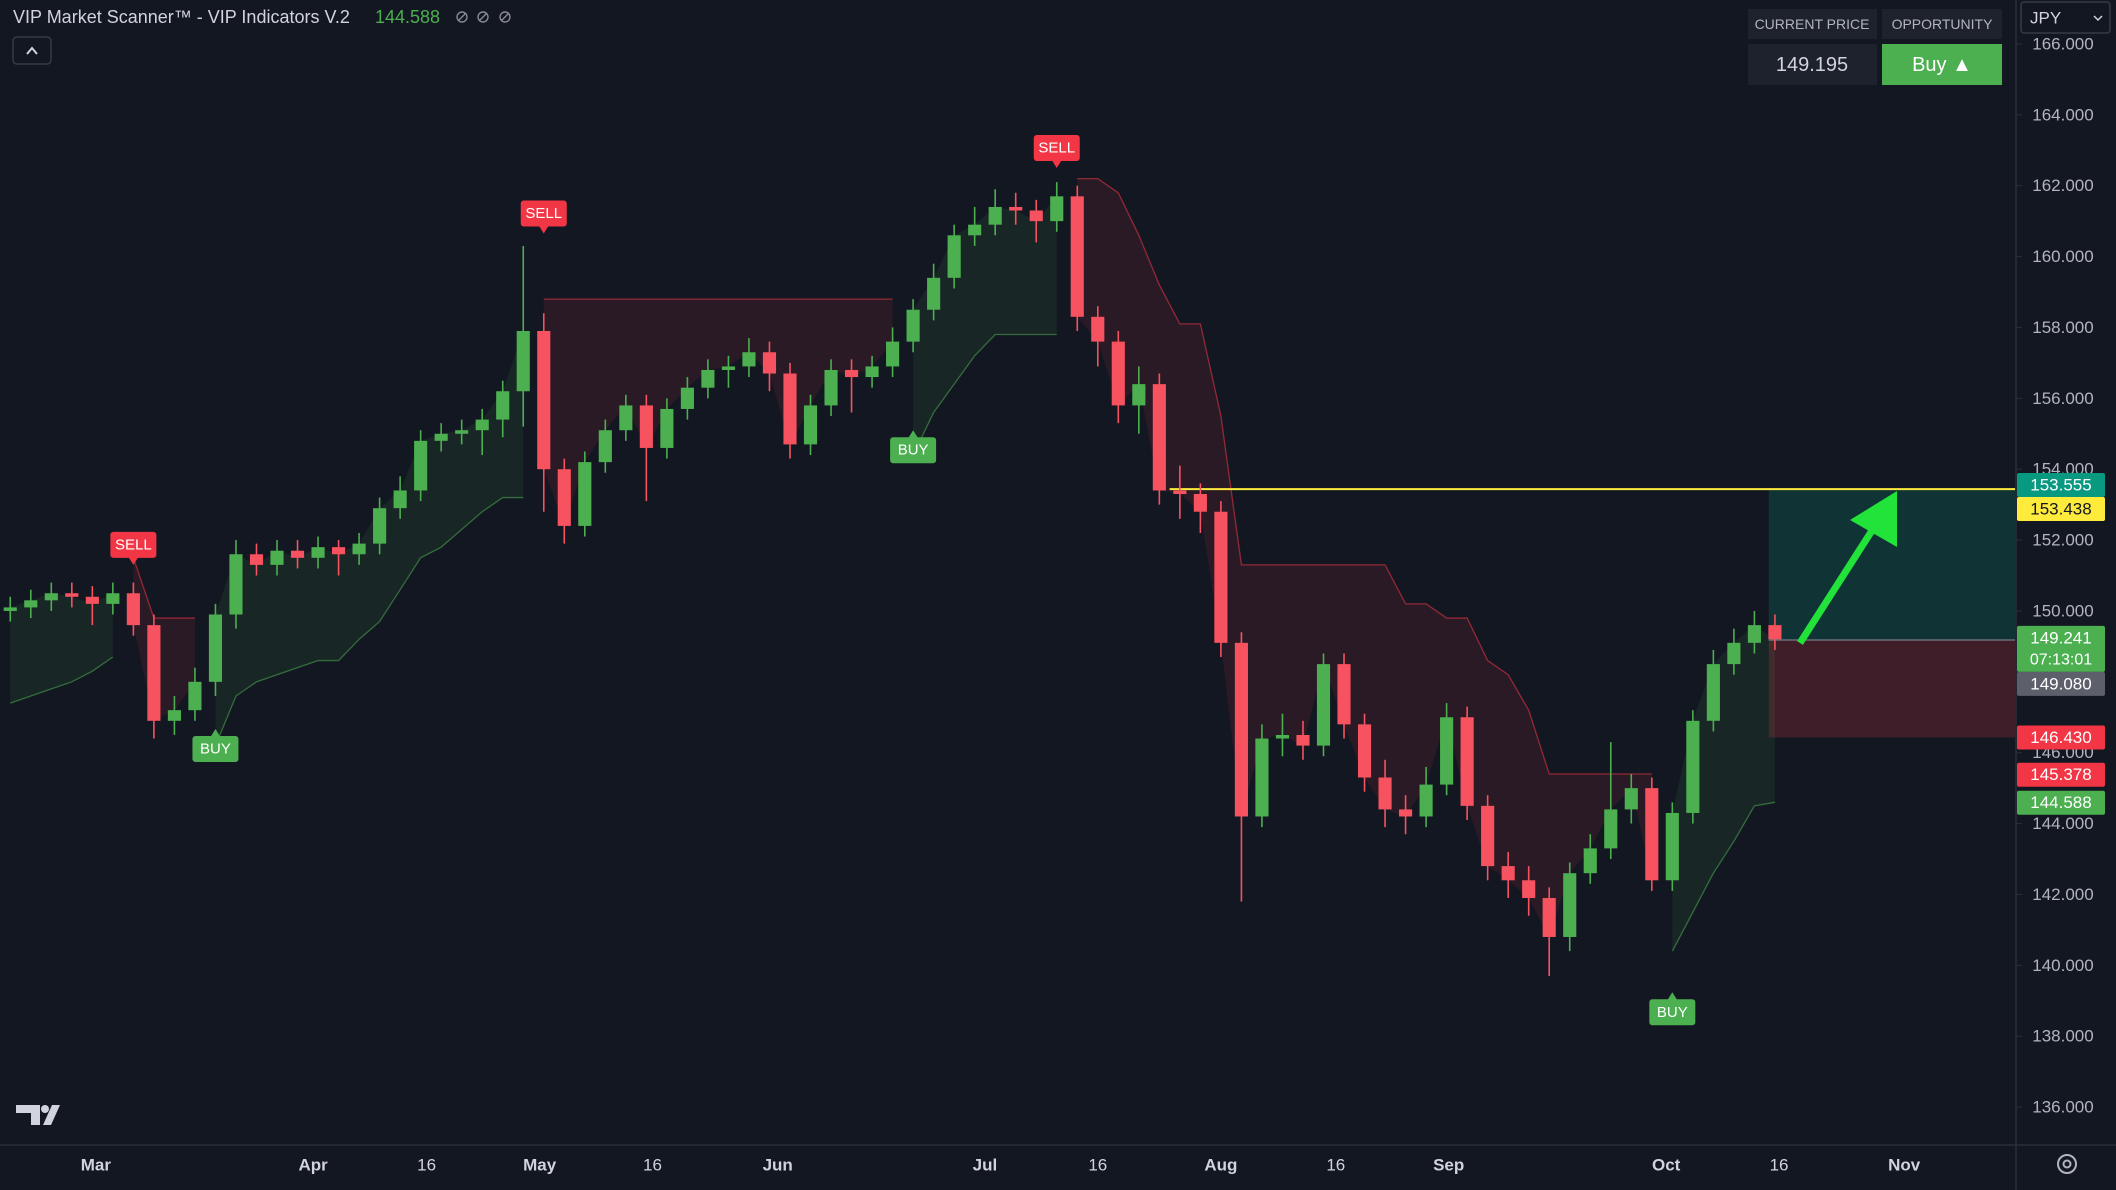  I want to click on y-tick-label: 150.000, so click(2062, 610).